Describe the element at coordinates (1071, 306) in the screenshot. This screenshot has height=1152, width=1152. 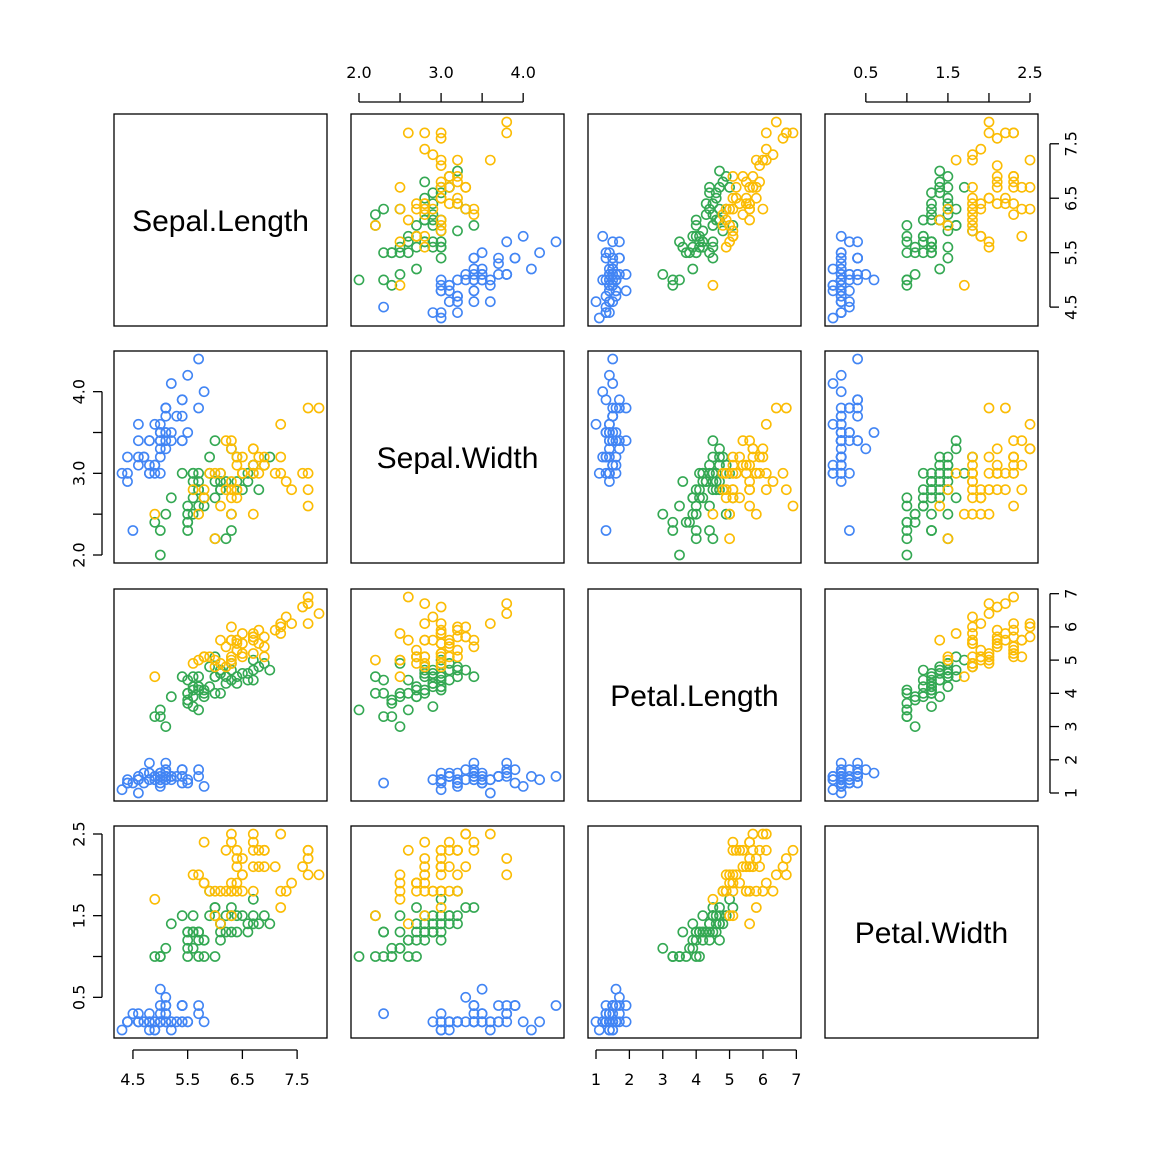
I see `tick-label-right-sepal-length: 4.5` at that location.